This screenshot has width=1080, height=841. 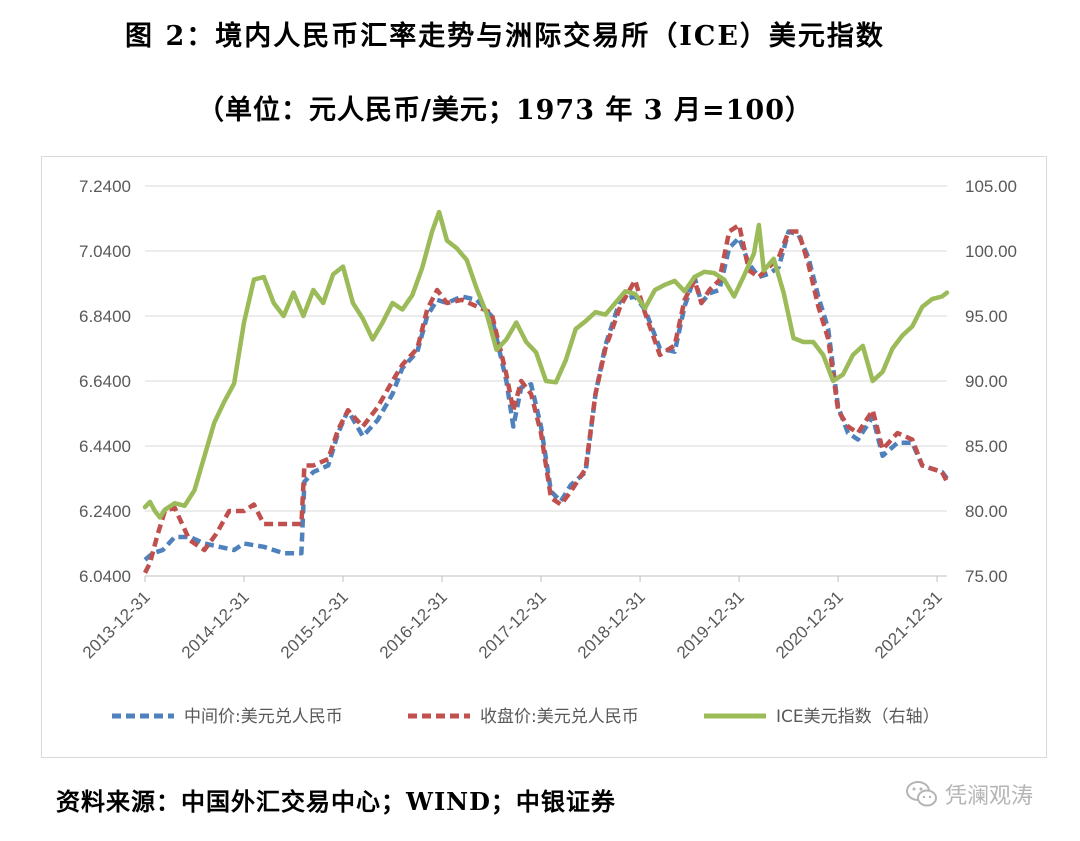 What do you see at coordinates (989, 796) in the screenshot?
I see `watermark-text: 凭澜观涛` at bounding box center [989, 796].